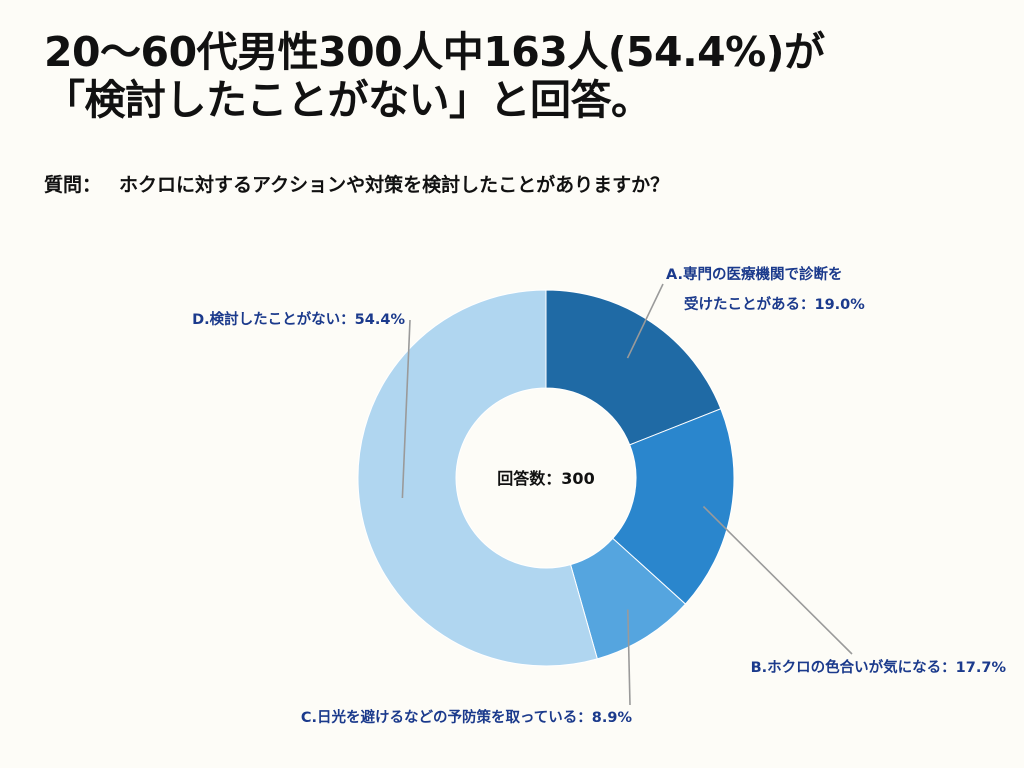 Image resolution: width=1024 pixels, height=768 pixels. I want to click on slice-a, so click(633, 367).